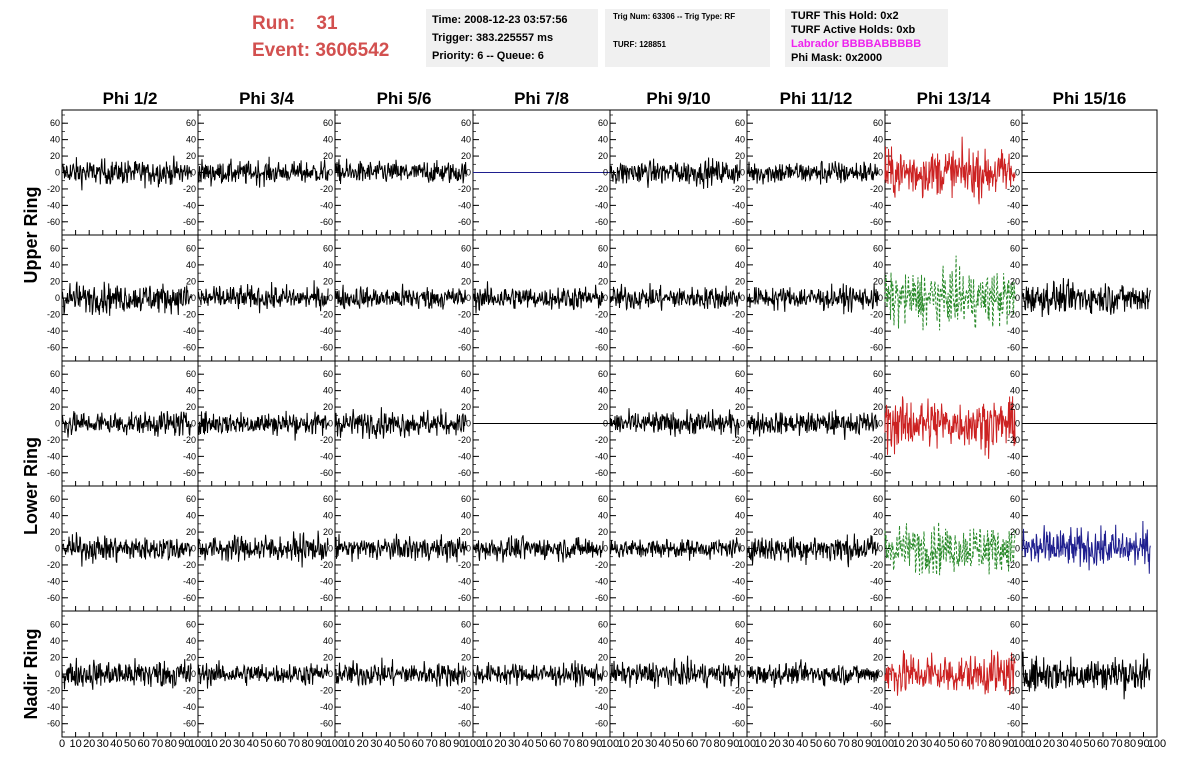 Image resolution: width=1196 pixels, height=772 pixels. What do you see at coordinates (327, 23) in the screenshot?
I see `run-value: 31` at bounding box center [327, 23].